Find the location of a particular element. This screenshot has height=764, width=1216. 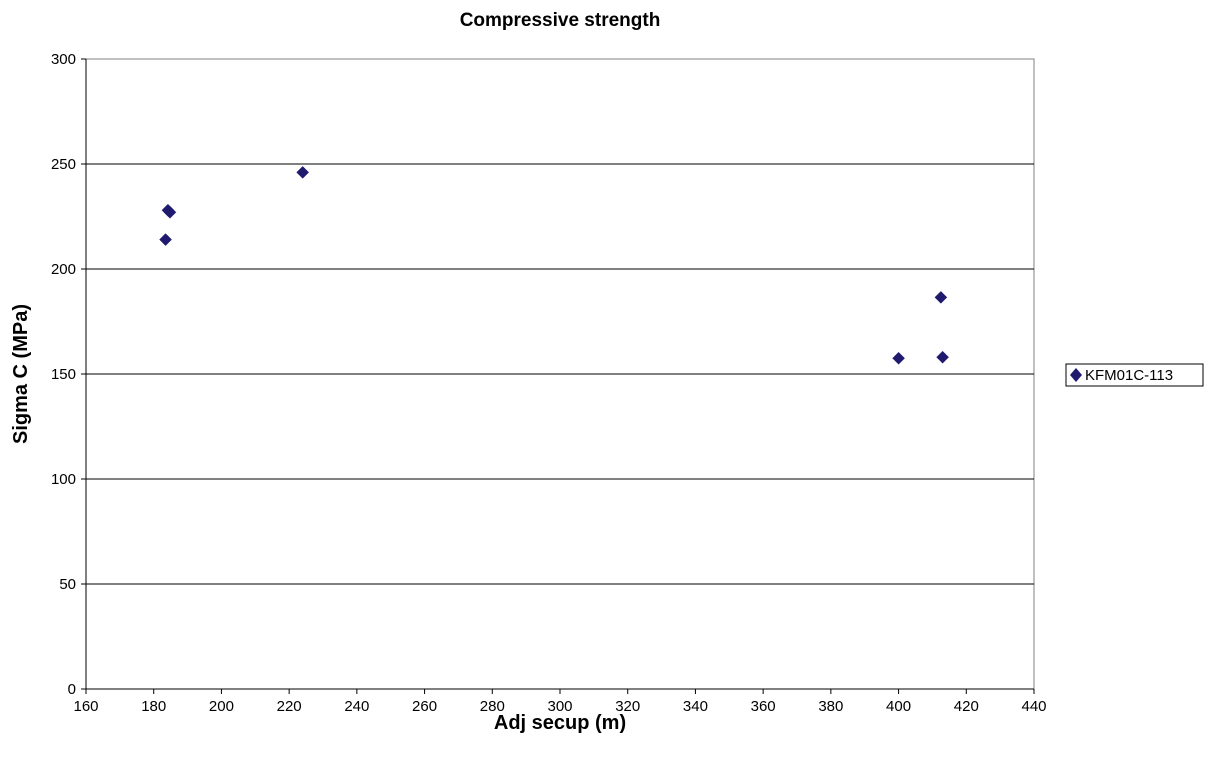

y-tick-label-250: 250 is located at coordinates (63, 164).